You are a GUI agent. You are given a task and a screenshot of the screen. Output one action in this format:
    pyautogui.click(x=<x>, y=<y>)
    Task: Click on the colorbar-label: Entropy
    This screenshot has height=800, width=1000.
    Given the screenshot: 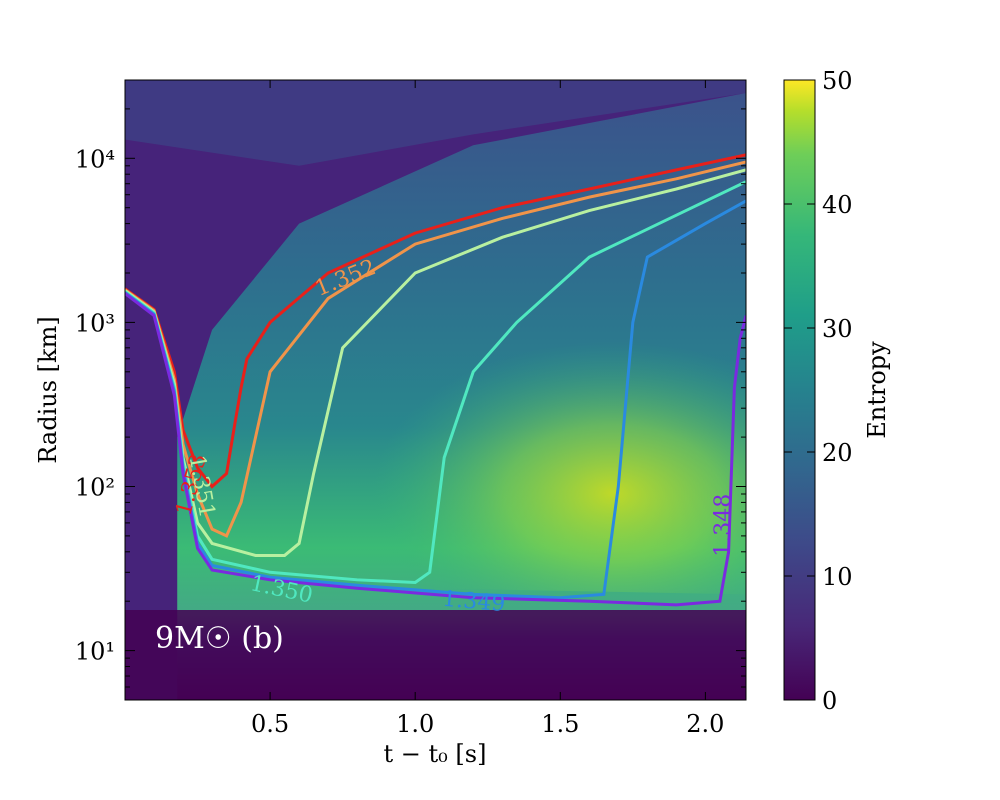 What is the action you would take?
    pyautogui.click(x=877, y=390)
    